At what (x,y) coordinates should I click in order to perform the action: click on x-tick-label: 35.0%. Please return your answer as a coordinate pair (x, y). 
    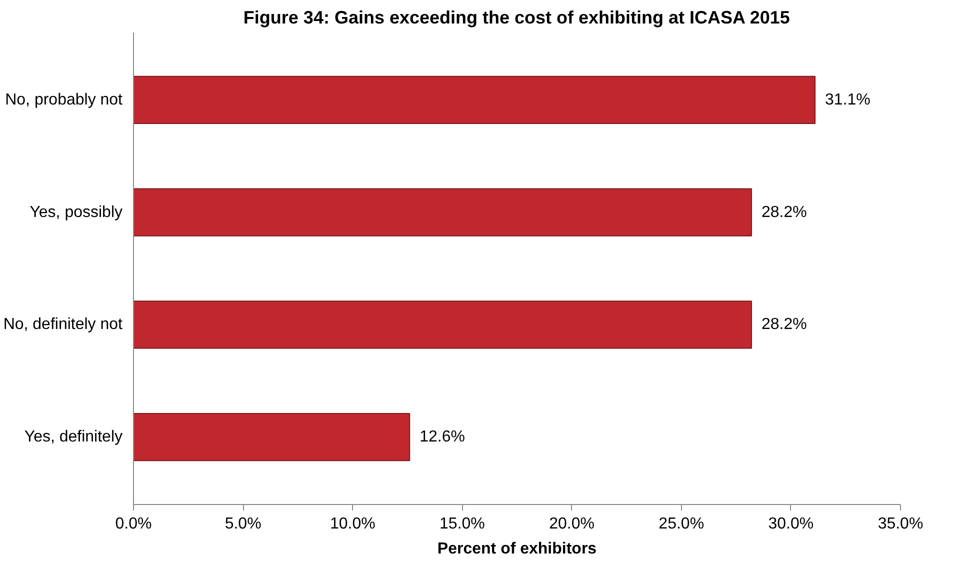
    Looking at the image, I should click on (901, 524).